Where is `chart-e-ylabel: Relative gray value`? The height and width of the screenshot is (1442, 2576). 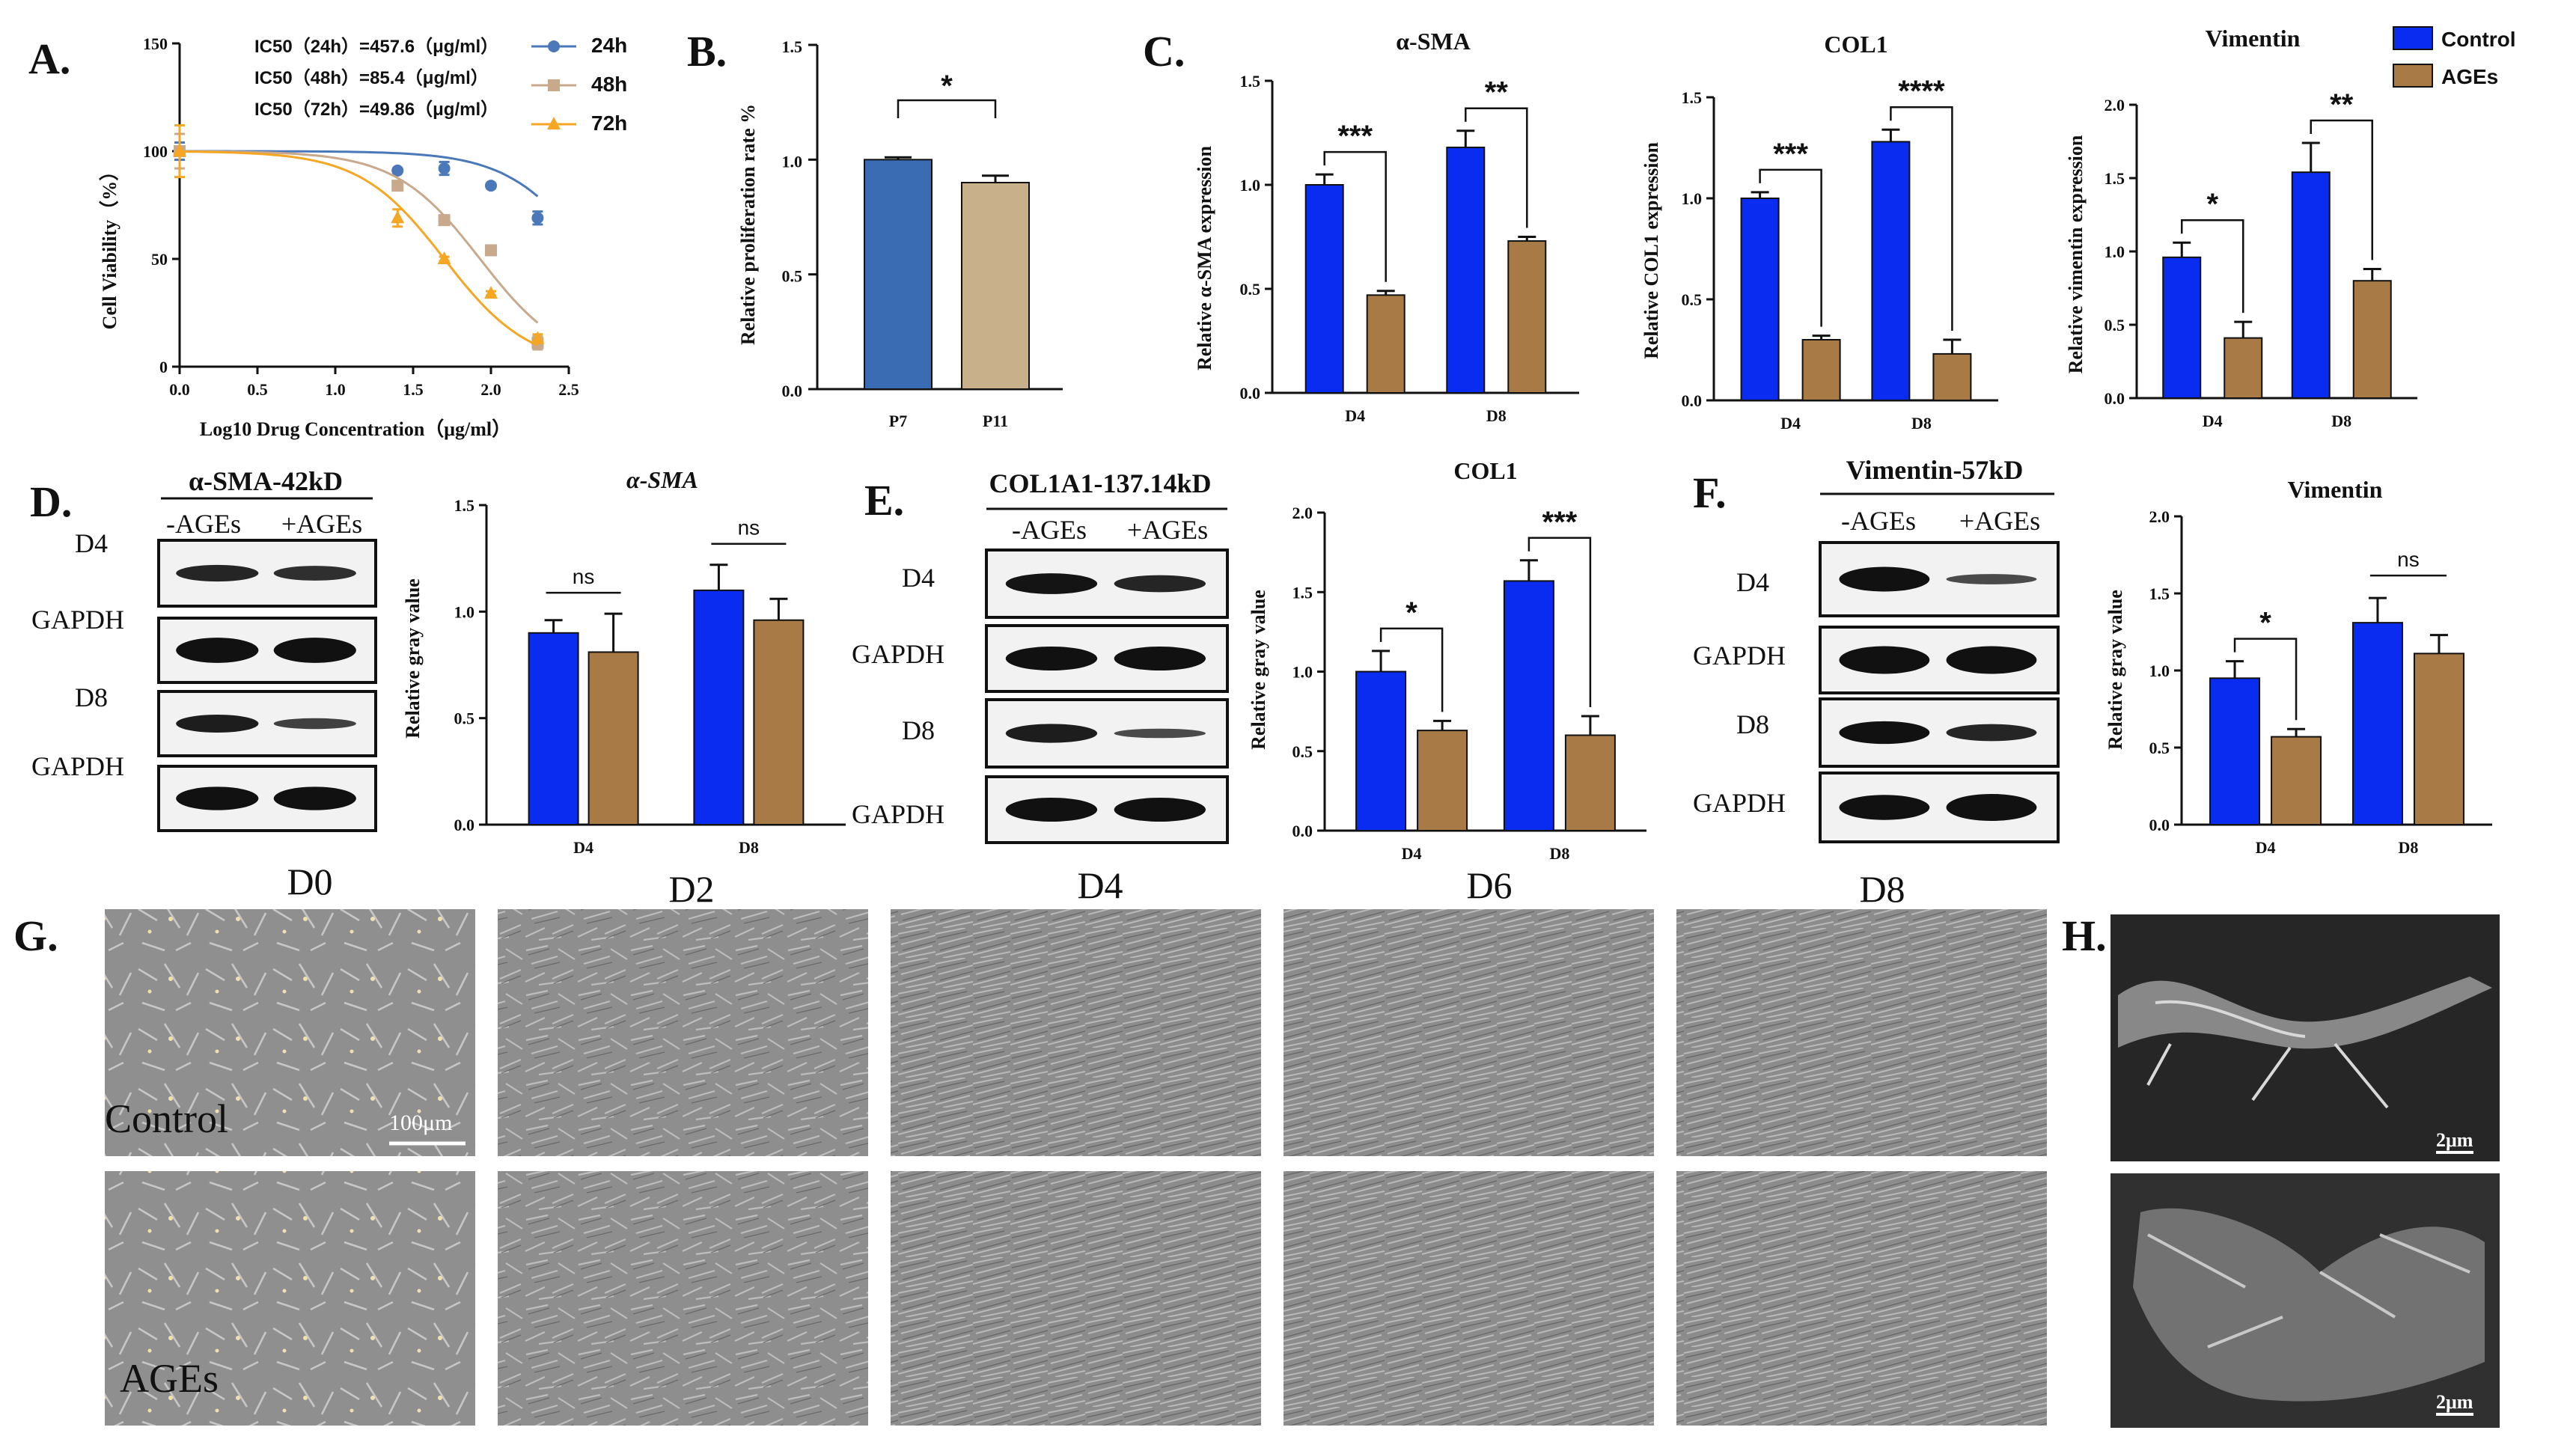
chart-e-ylabel: Relative gray value is located at coordinates (1258, 670).